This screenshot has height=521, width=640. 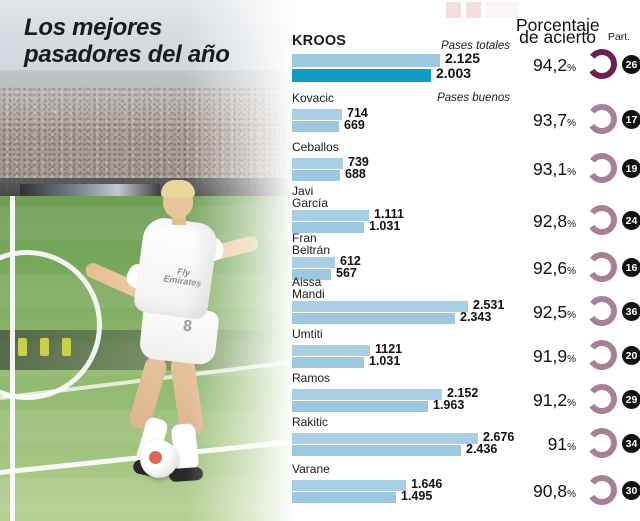 What do you see at coordinates (557, 444) in the screenshot?
I see `accuracy-percentage-value: 91` at bounding box center [557, 444].